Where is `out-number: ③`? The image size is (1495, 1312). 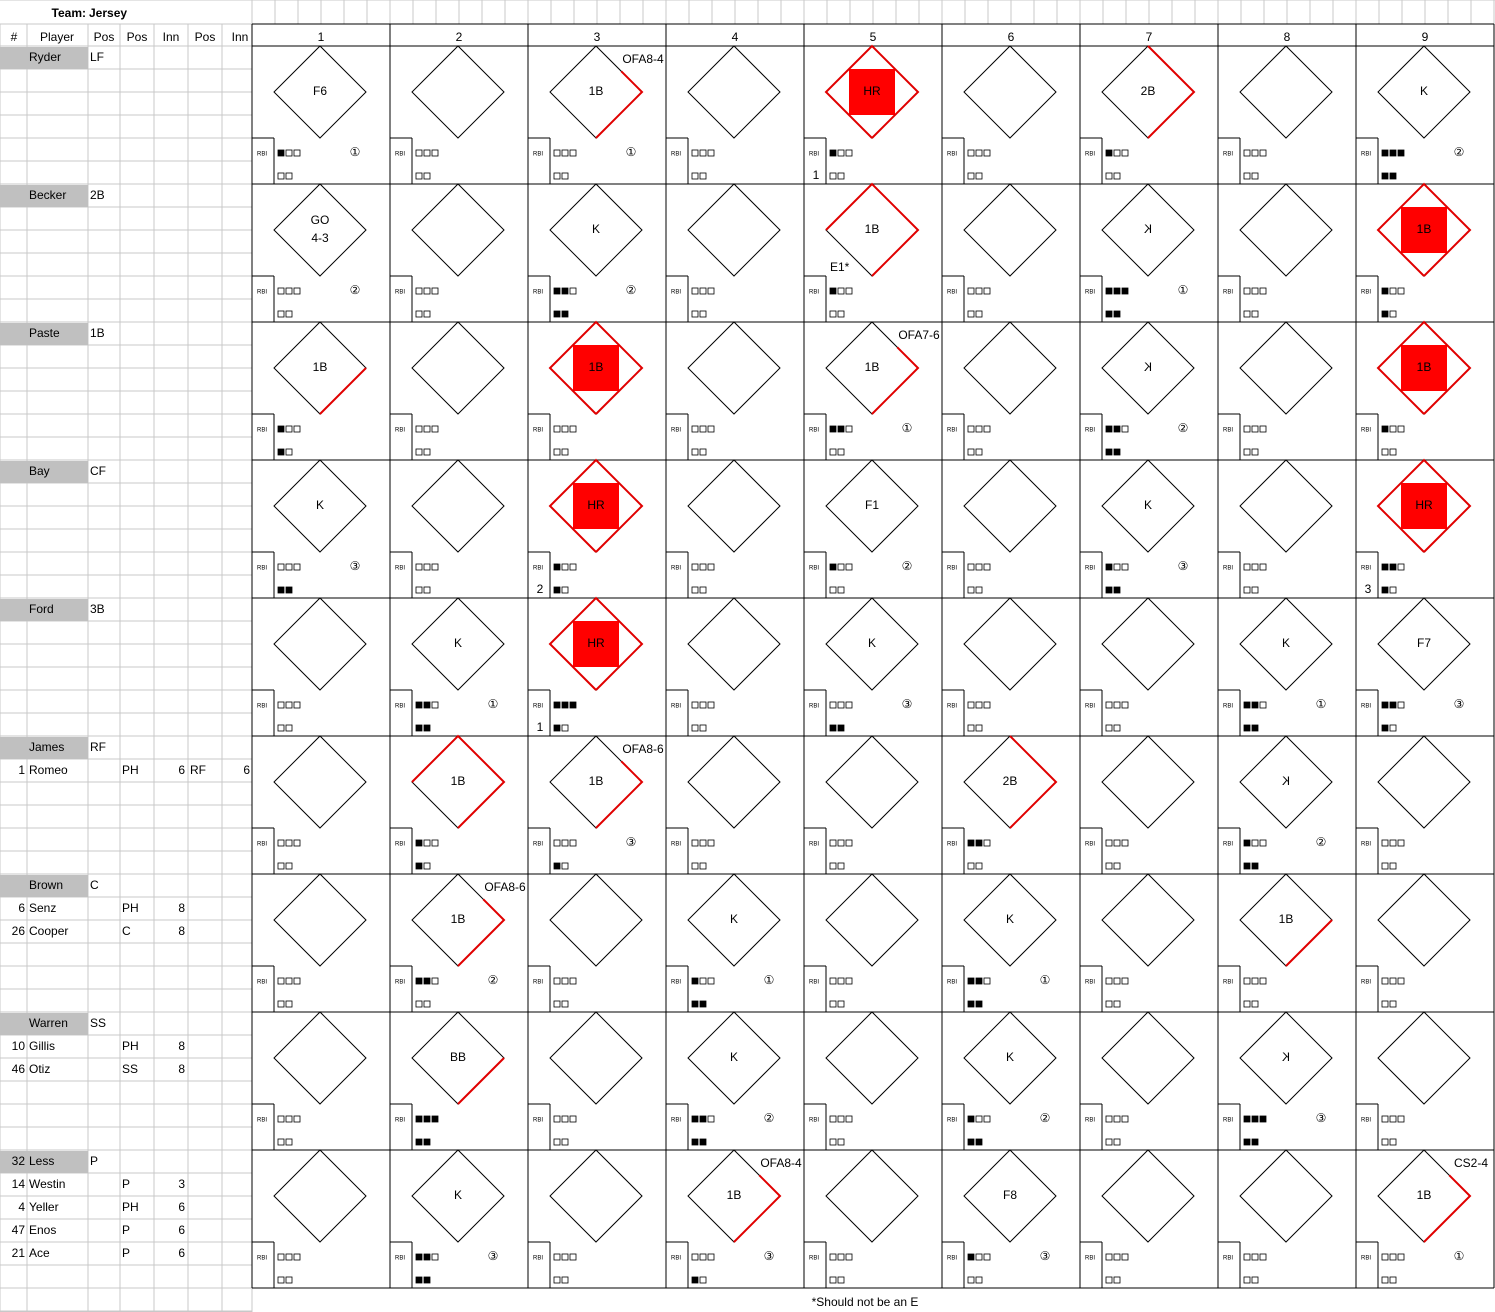
out-number: ③ is located at coordinates (1321, 1118).